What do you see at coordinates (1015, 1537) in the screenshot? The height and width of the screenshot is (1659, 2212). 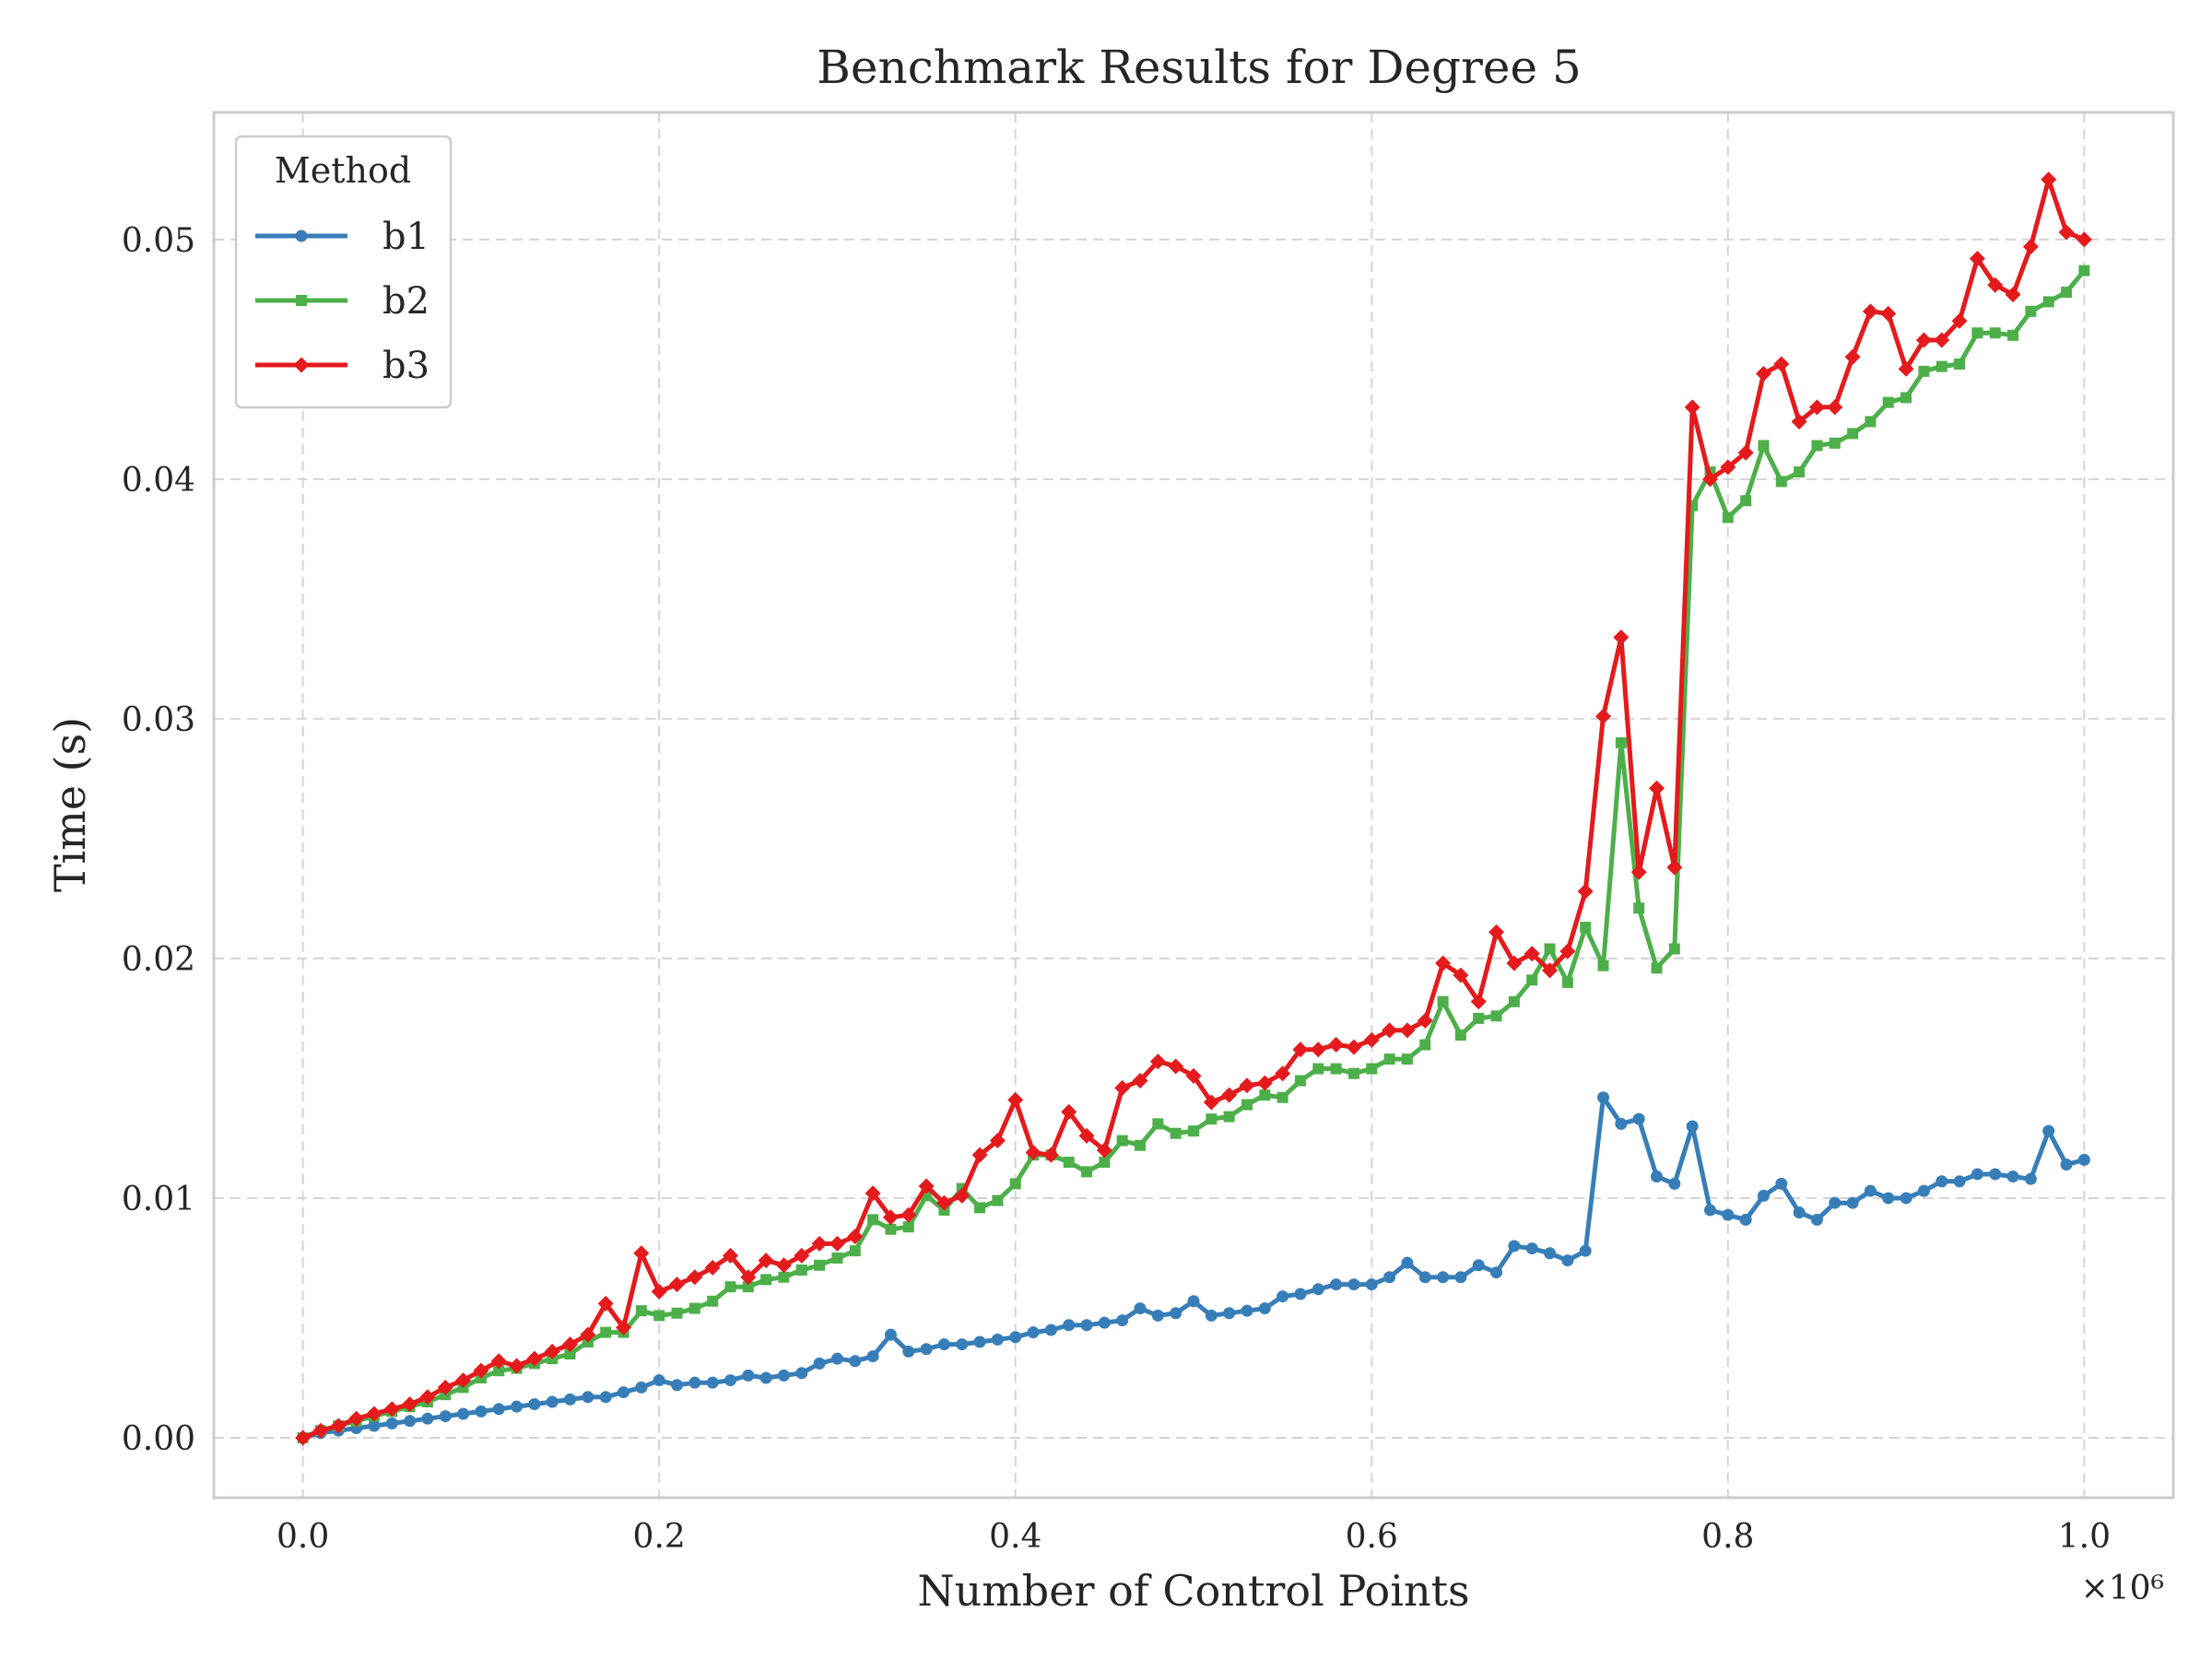 I see `x-tick-label: 0.4` at bounding box center [1015, 1537].